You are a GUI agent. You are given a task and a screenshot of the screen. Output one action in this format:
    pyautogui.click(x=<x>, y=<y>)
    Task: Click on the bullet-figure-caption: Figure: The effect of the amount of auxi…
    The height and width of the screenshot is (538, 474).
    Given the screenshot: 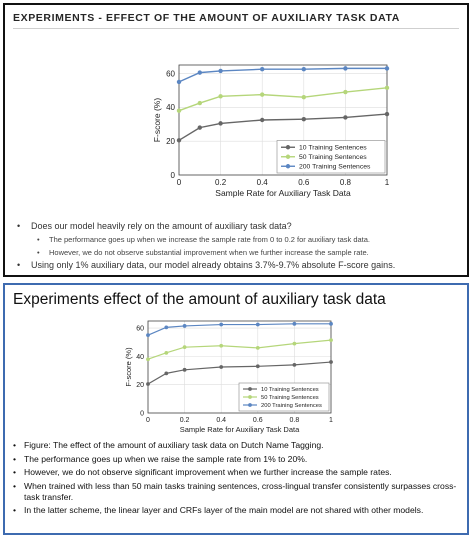 What is the action you would take?
    pyautogui.click(x=236, y=445)
    